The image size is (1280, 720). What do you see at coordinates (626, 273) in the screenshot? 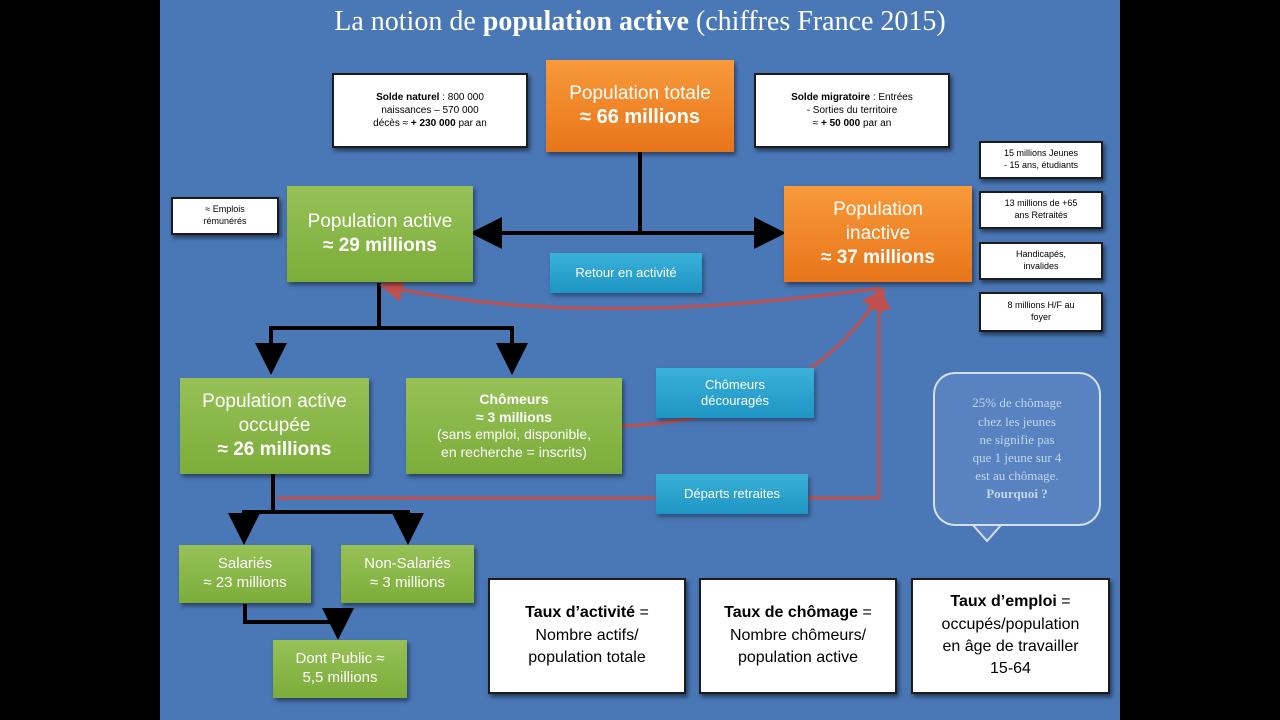
I see `retour-activite-label: Retour en activité` at bounding box center [626, 273].